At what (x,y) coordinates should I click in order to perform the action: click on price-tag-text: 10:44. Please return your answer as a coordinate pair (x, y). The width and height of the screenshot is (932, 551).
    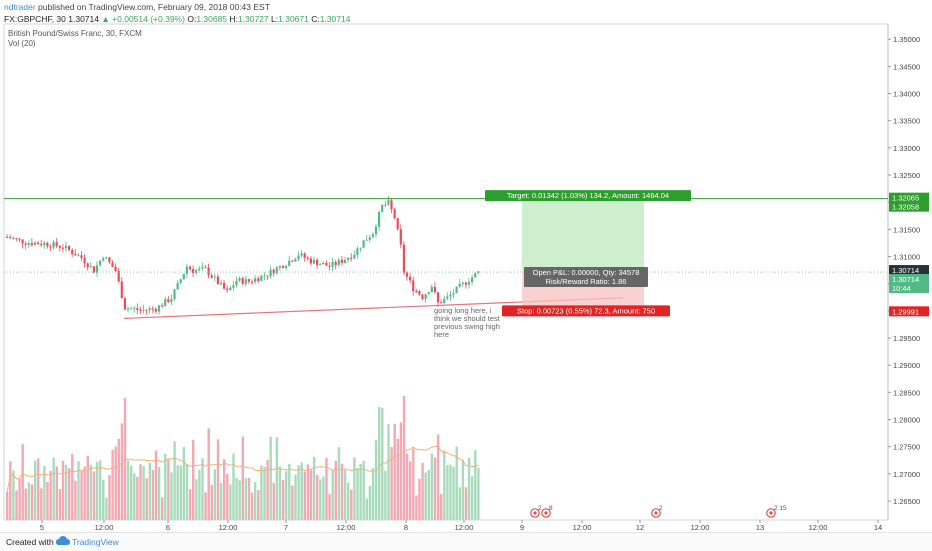
    Looking at the image, I should click on (901, 288).